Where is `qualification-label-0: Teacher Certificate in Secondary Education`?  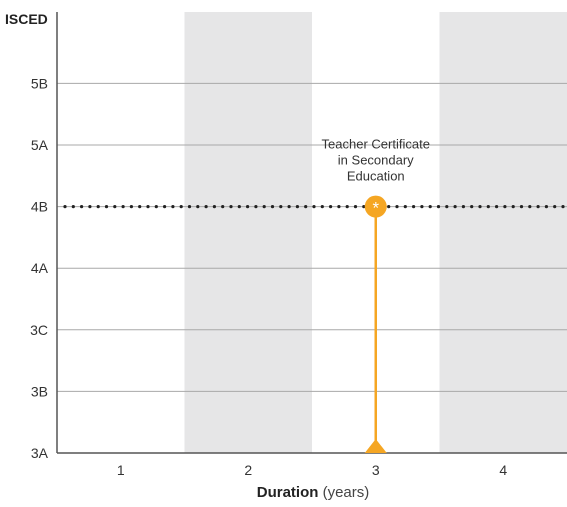 qualification-label-0: Teacher Certificate in Secondary Education is located at coordinates (376, 160).